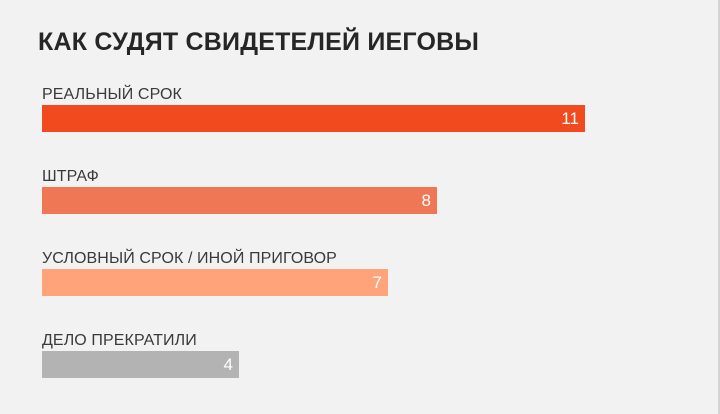 The image size is (720, 414). Describe the element at coordinates (228, 364) in the screenshot. I see `bar-value-label: 4` at that location.